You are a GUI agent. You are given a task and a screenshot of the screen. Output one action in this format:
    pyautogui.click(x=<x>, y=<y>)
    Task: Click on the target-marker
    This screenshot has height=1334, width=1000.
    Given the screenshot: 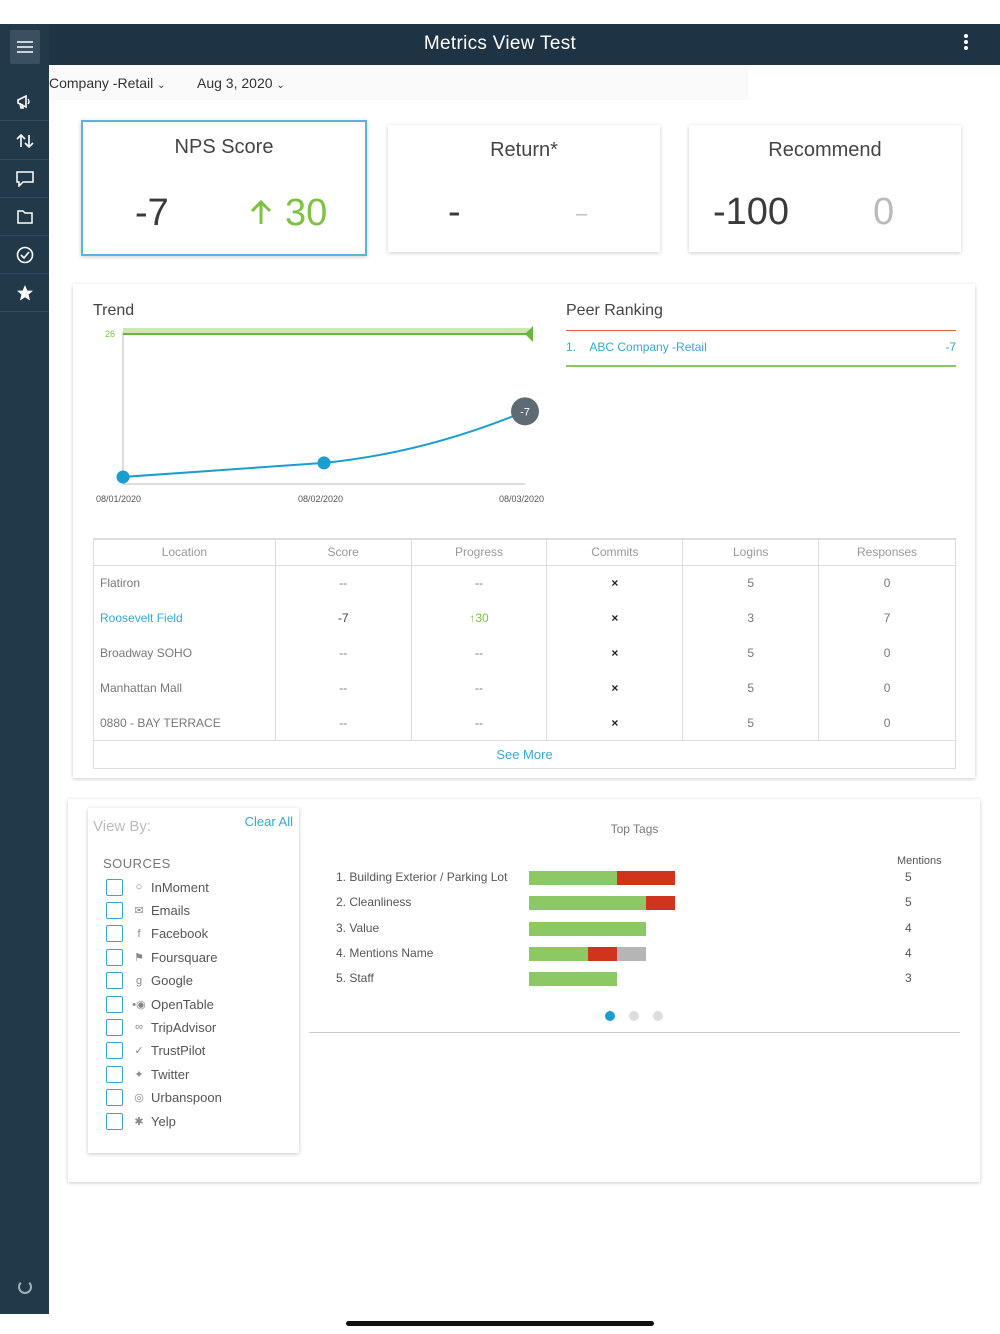 What is the action you would take?
    pyautogui.click(x=529, y=334)
    